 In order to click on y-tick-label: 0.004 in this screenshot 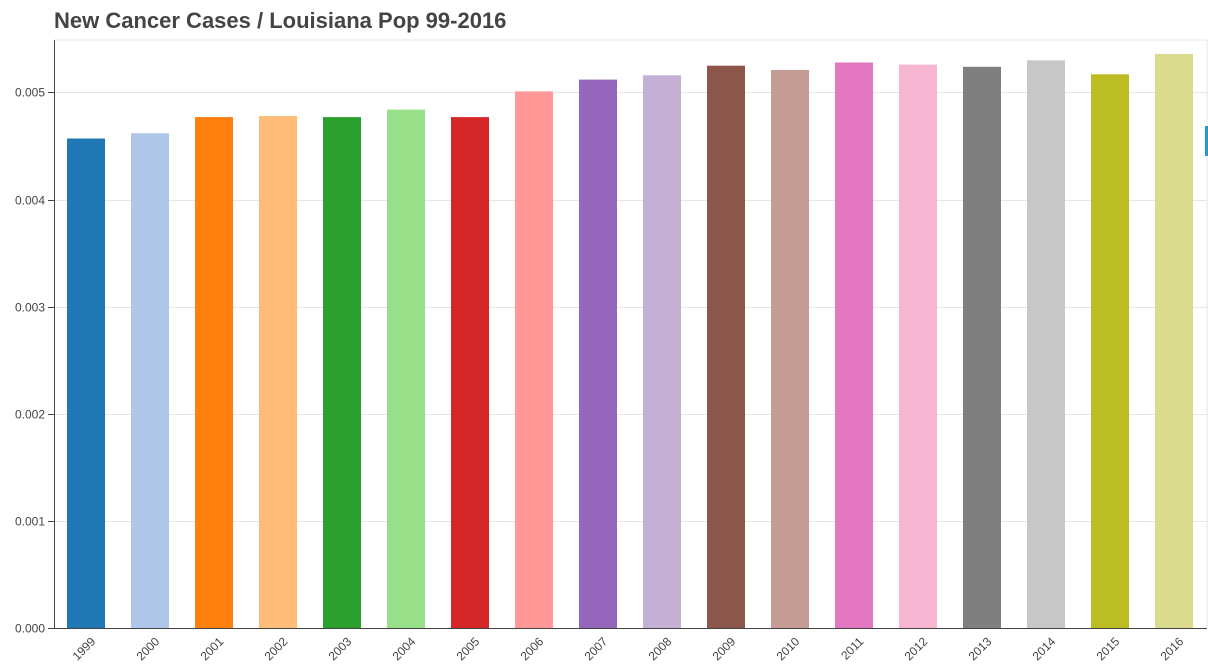, I will do `click(30, 201)`.